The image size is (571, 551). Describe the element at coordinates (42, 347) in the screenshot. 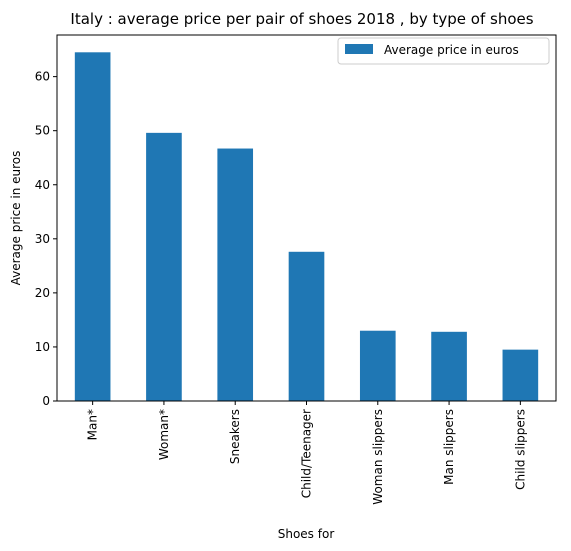

I see `y-tick-label: 10` at that location.